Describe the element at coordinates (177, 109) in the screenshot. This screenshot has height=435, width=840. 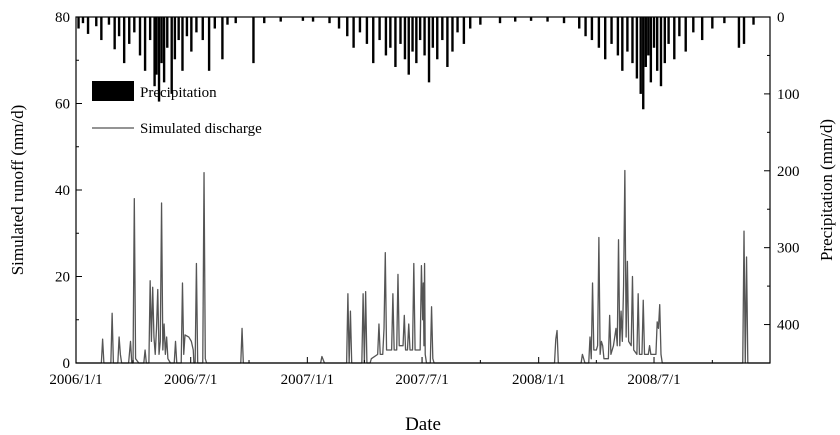
I see `legend: Precipitation Simulated discharge` at that location.